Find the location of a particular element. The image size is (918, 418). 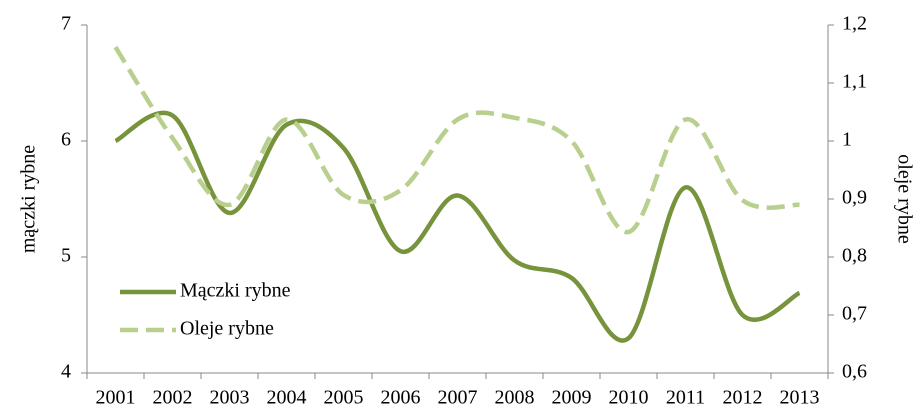

x-tick-label: 2009 is located at coordinates (572, 398).